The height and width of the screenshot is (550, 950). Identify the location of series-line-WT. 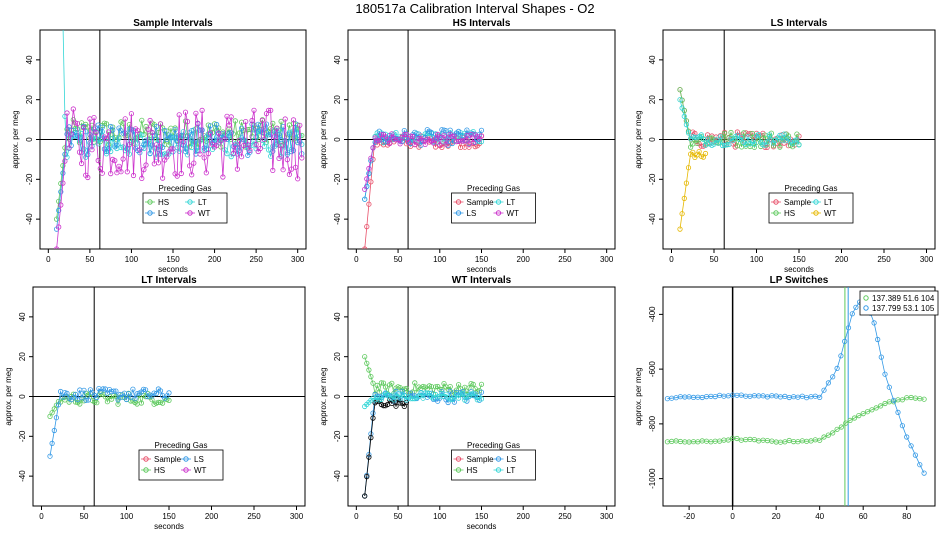
(423, 161).